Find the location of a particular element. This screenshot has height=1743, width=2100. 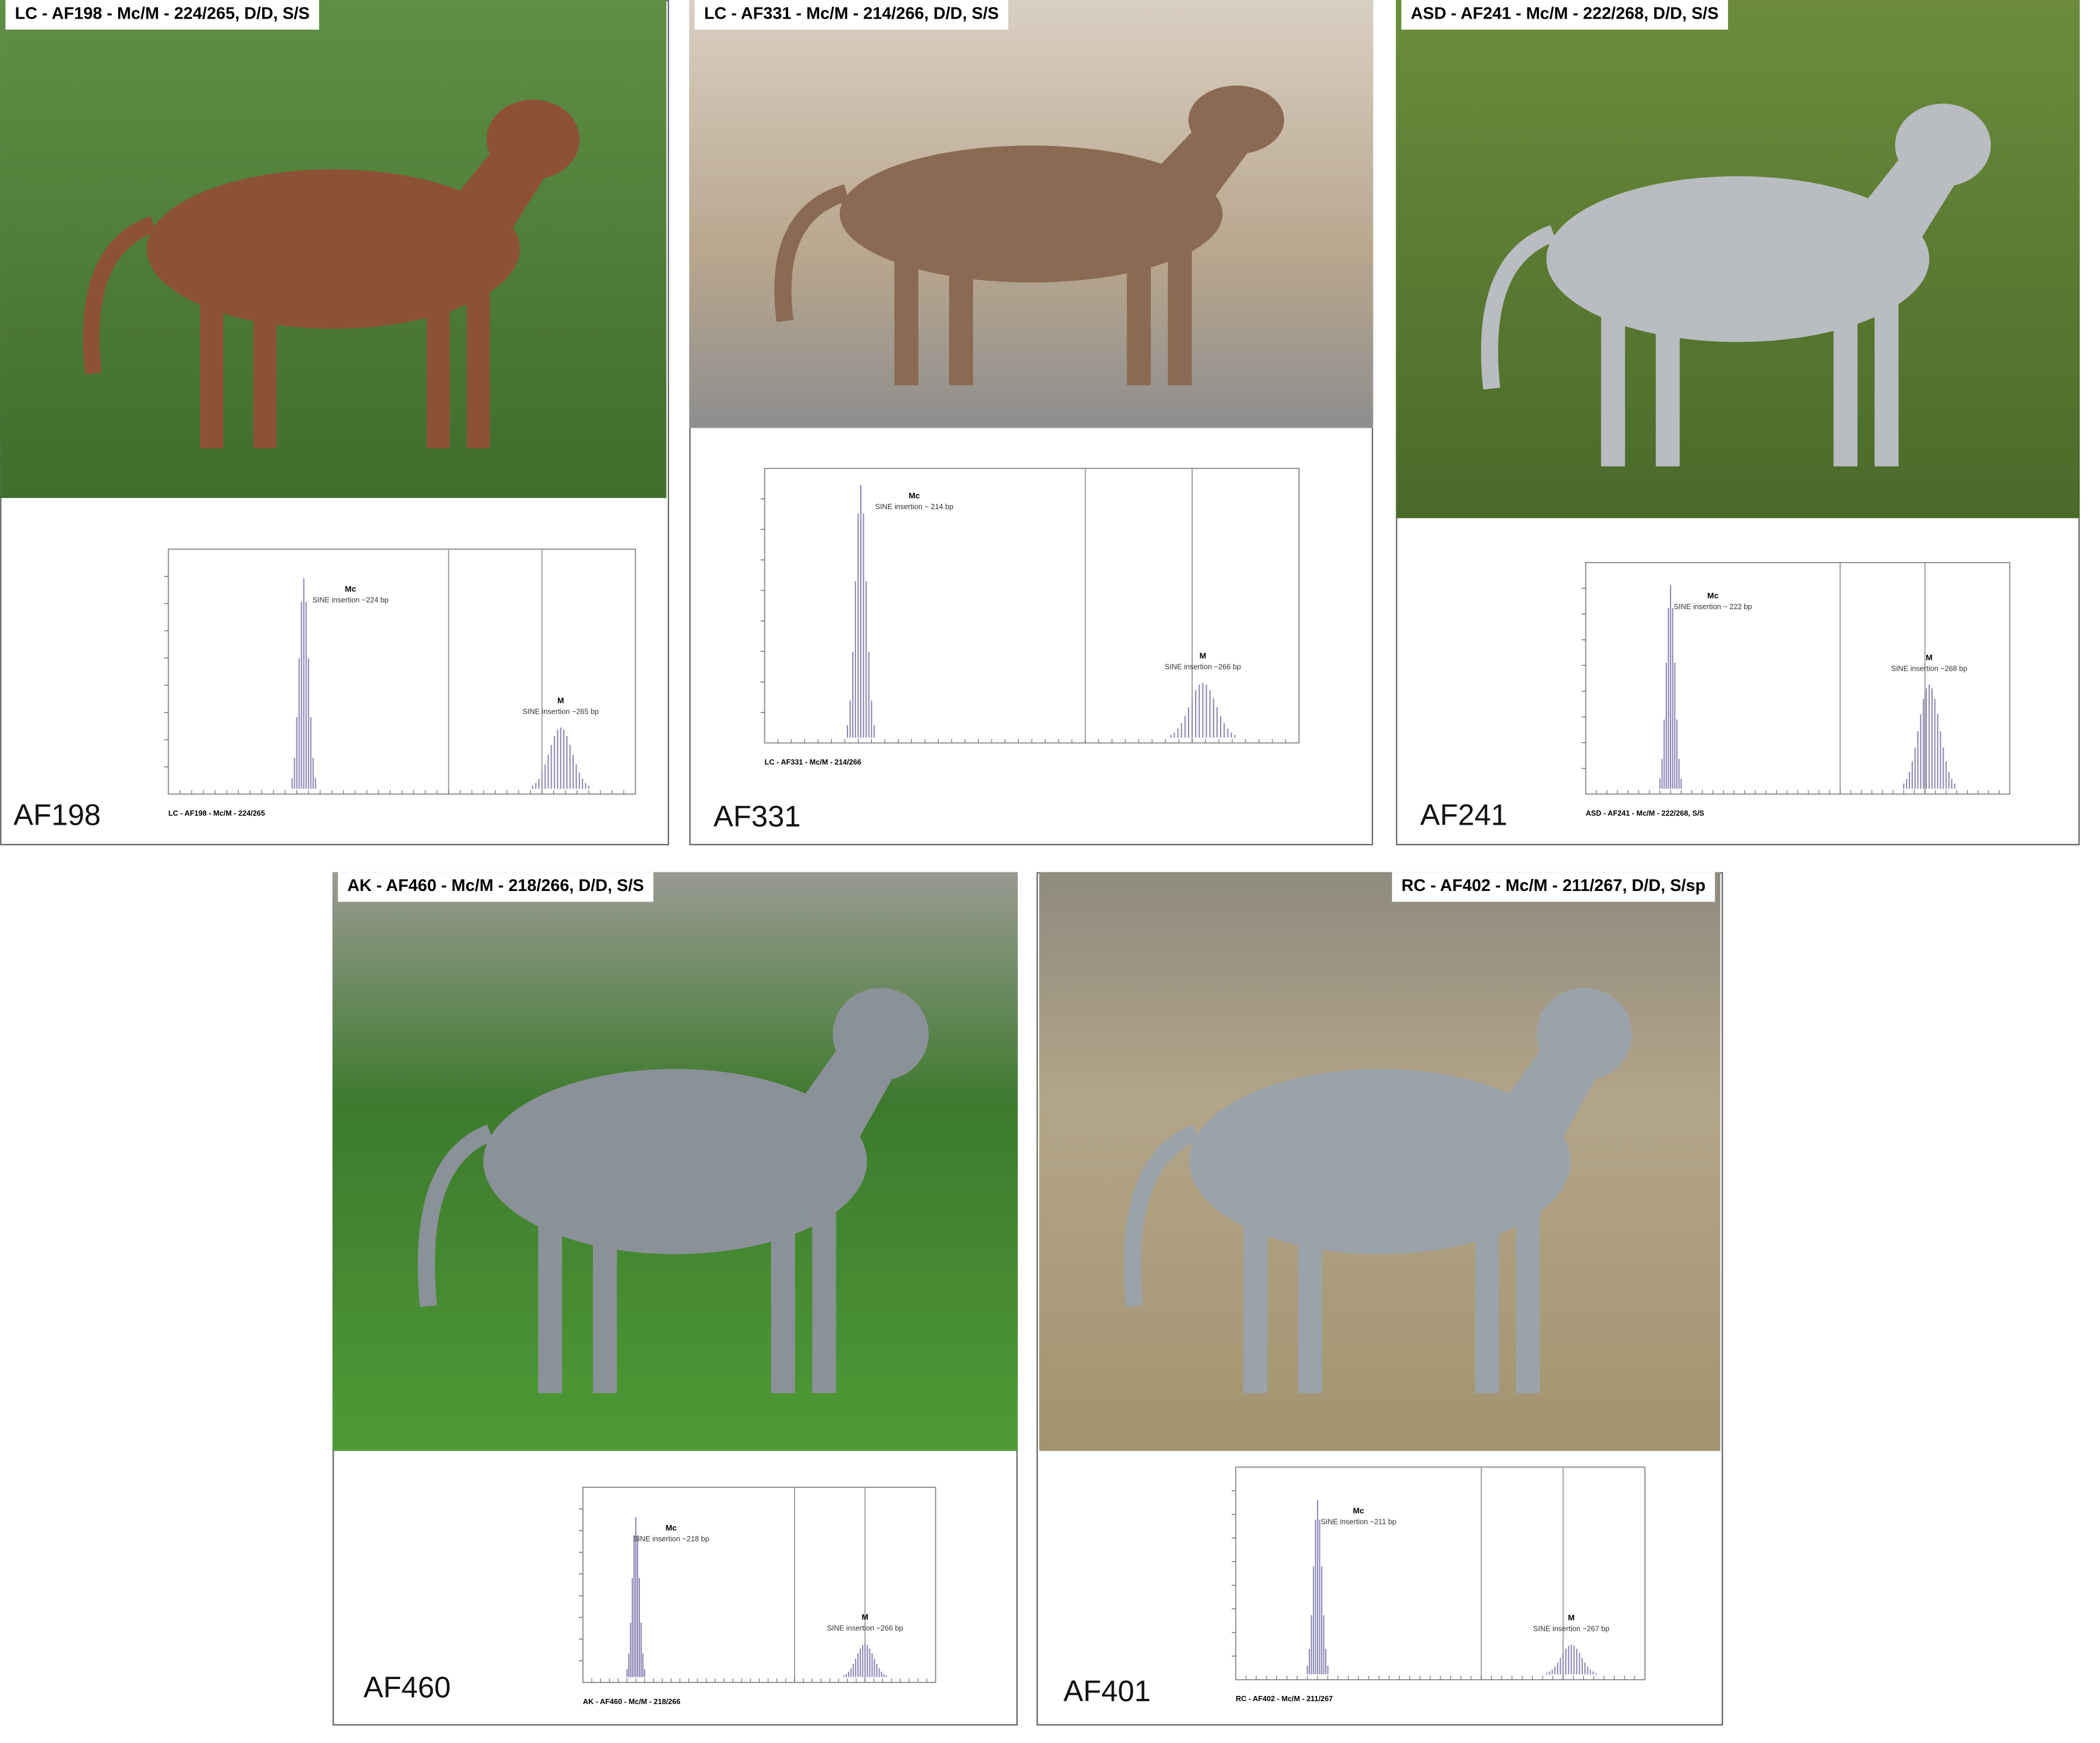

plot-footer: AK - AF460 - Mc/M - 218/266 is located at coordinates (632, 1701).